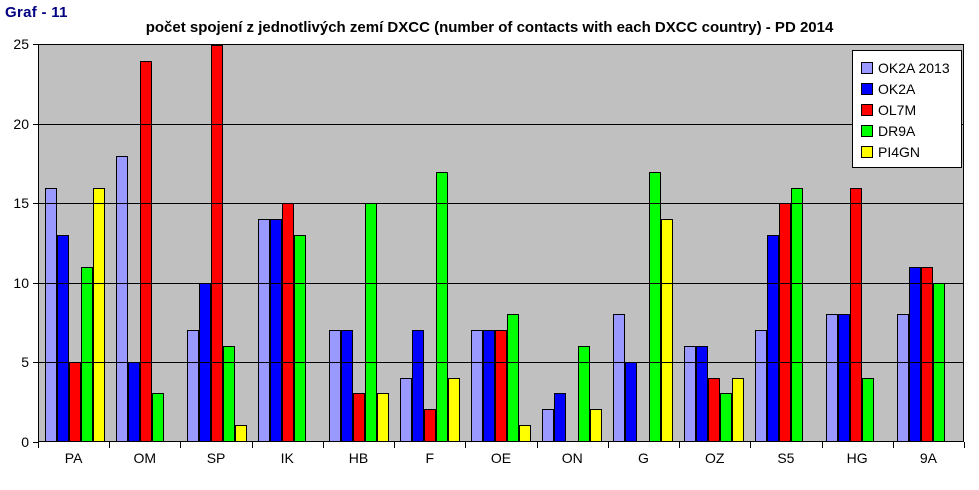 This screenshot has width=979, height=490. I want to click on bar-ok2a-2013-oe, so click(477, 385).